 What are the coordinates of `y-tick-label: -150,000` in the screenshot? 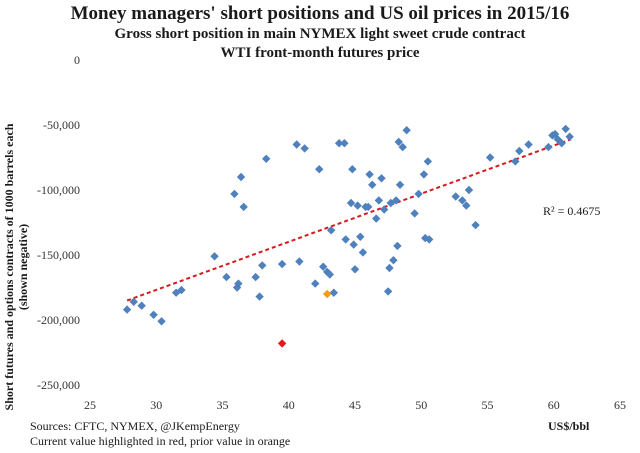 It's located at (58, 255).